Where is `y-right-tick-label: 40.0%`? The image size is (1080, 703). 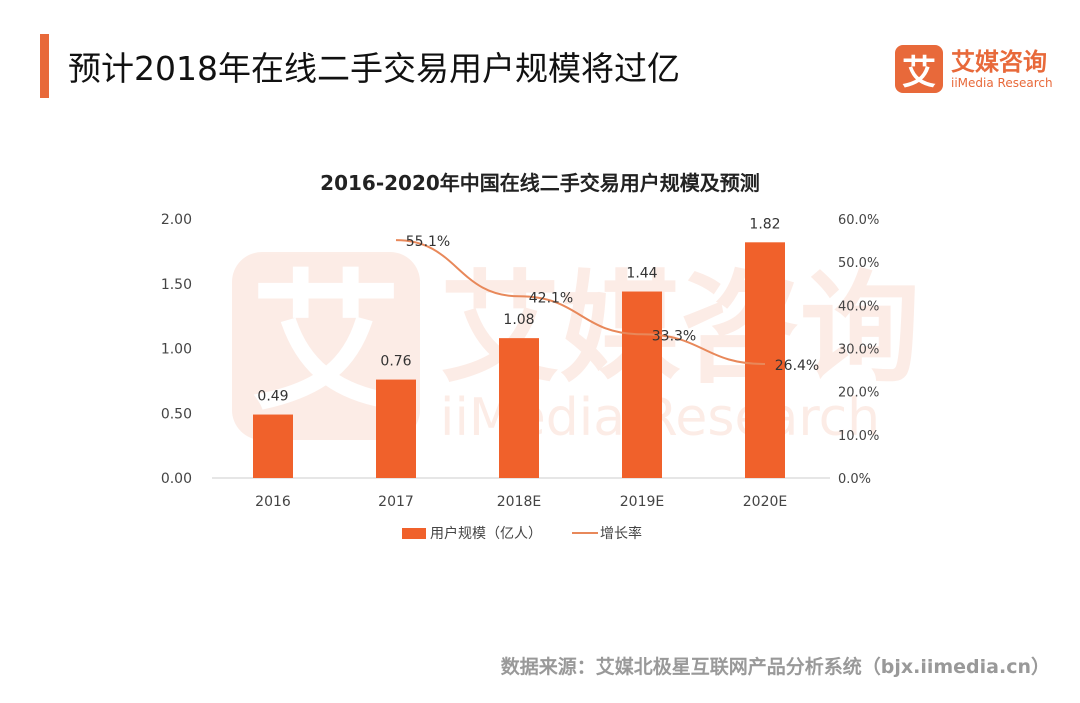
y-right-tick-label: 40.0% is located at coordinates (858, 306).